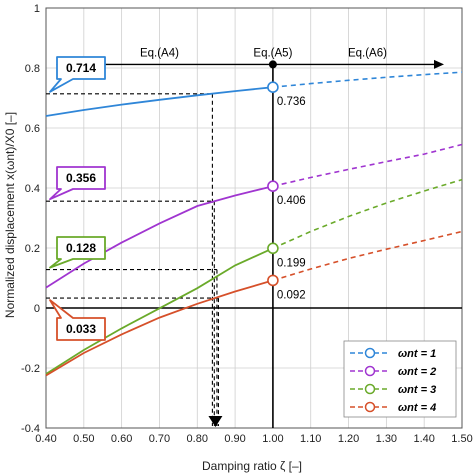 This screenshot has height=474, width=474. I want to click on region-label: Eq.(A4), so click(159, 53).